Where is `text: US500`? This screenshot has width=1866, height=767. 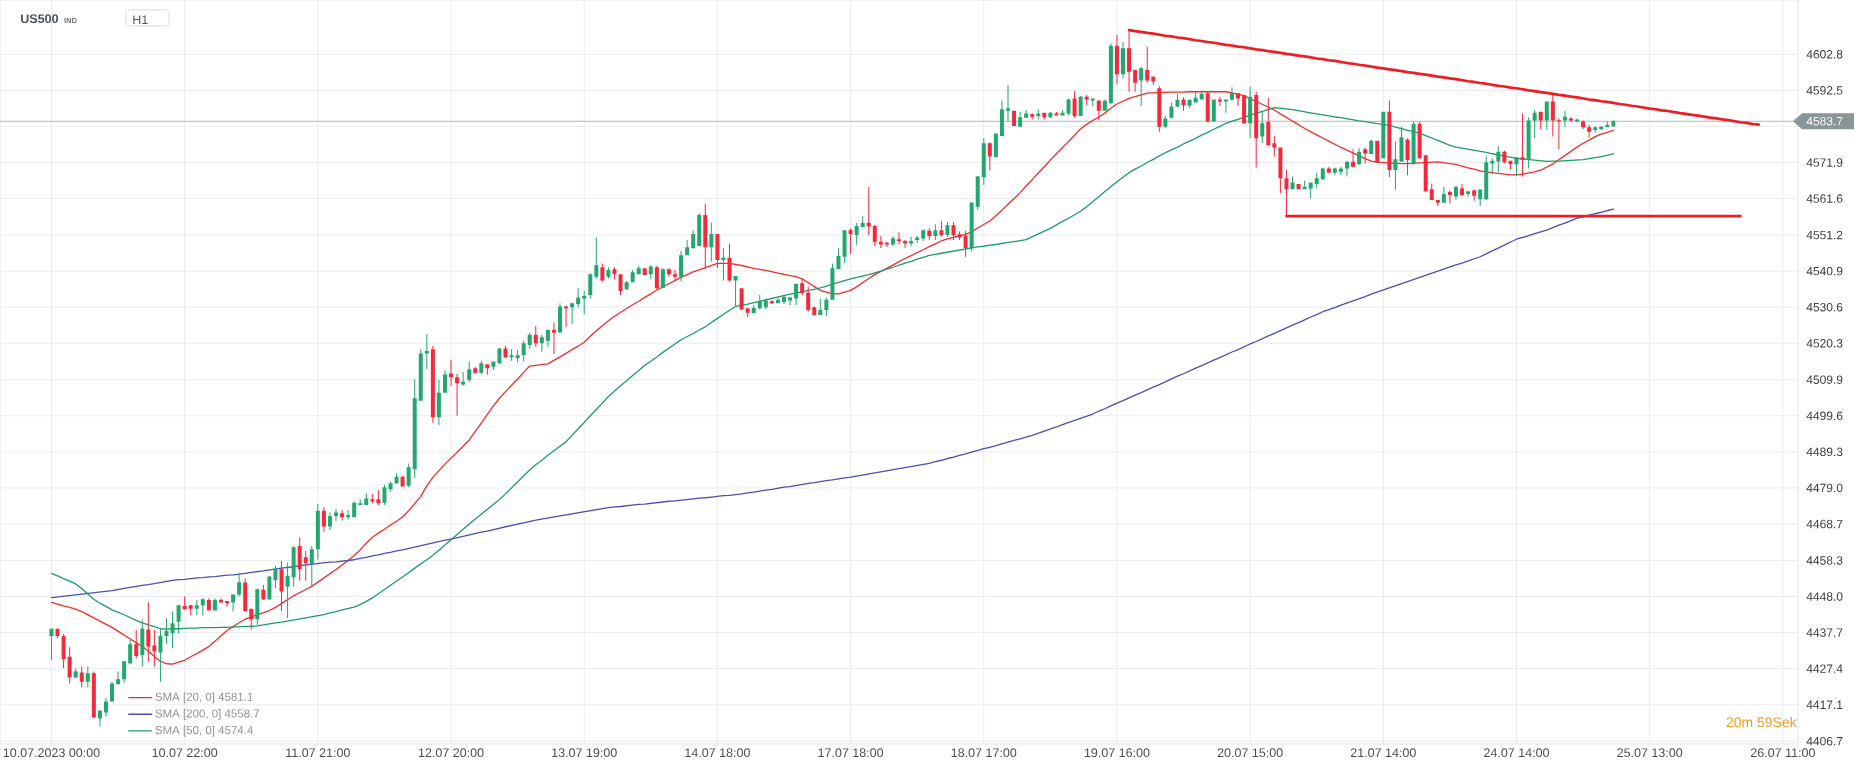
text: US500 is located at coordinates (39, 19).